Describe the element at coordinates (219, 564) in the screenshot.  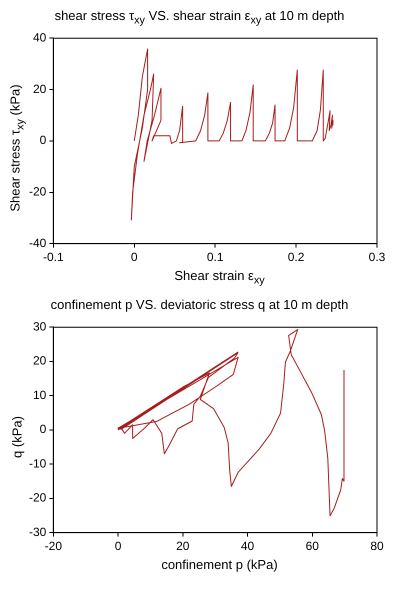
I see `x-axis-title: confinement p (kPa)` at that location.